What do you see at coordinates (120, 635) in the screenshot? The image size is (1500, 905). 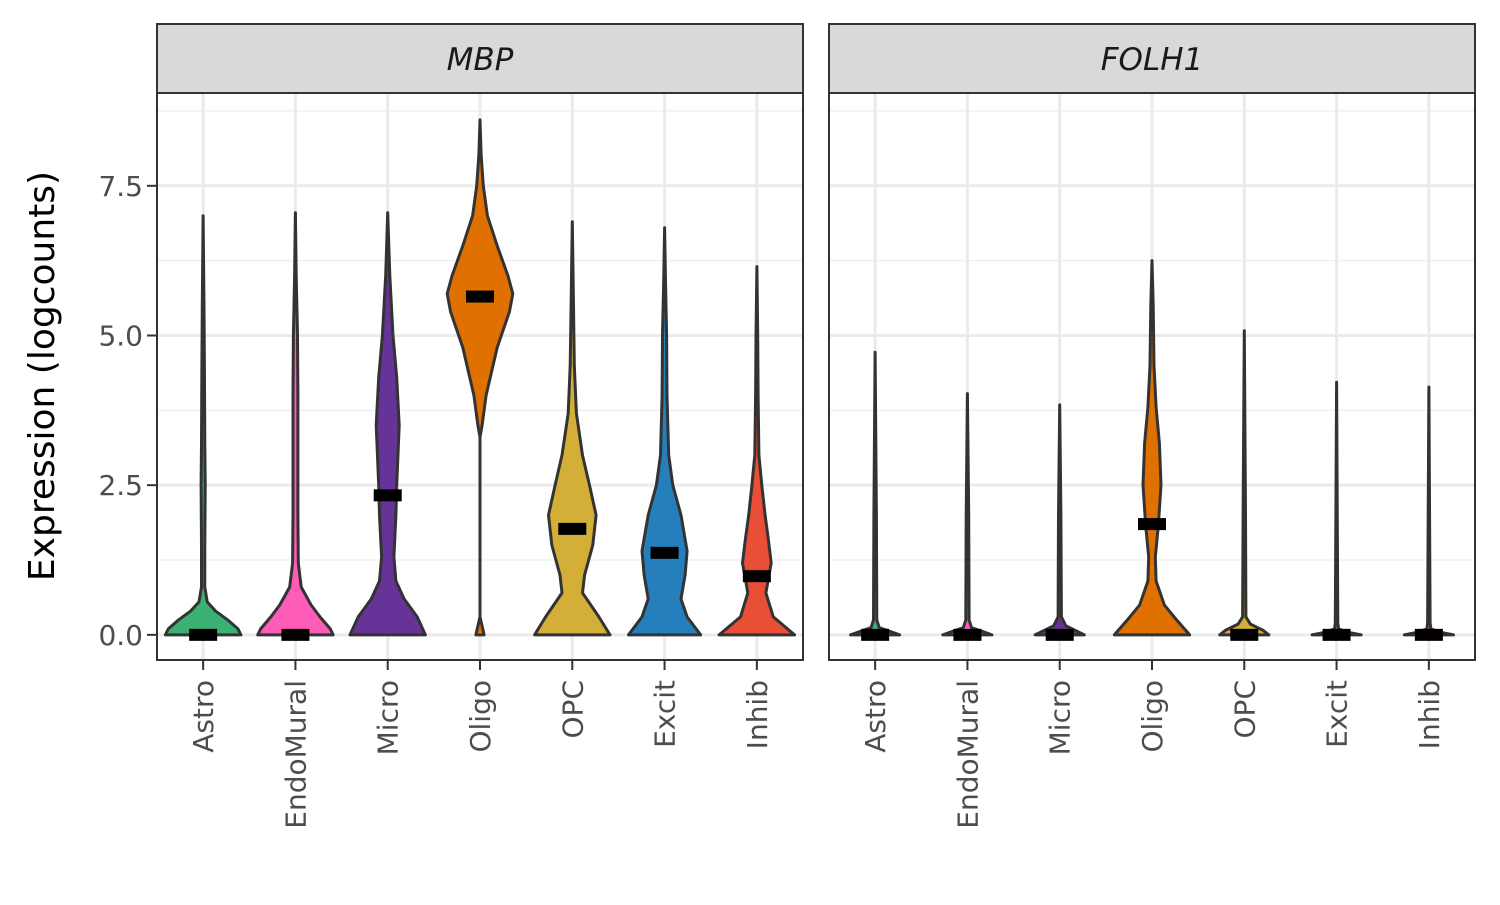 I see `y-tick-label: 0.0` at bounding box center [120, 635].